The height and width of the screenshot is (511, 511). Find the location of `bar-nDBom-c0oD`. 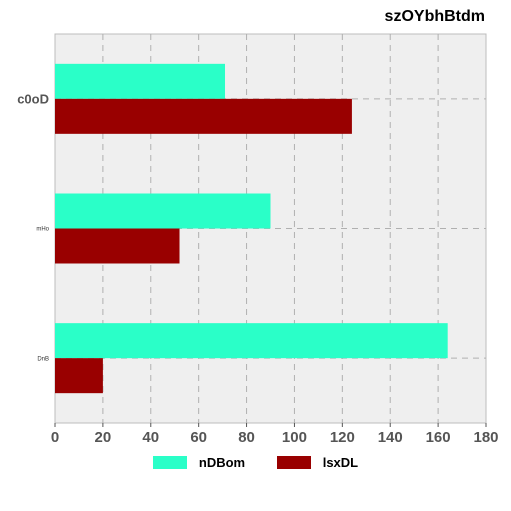

bar-nDBom-c0oD is located at coordinates (140, 81).